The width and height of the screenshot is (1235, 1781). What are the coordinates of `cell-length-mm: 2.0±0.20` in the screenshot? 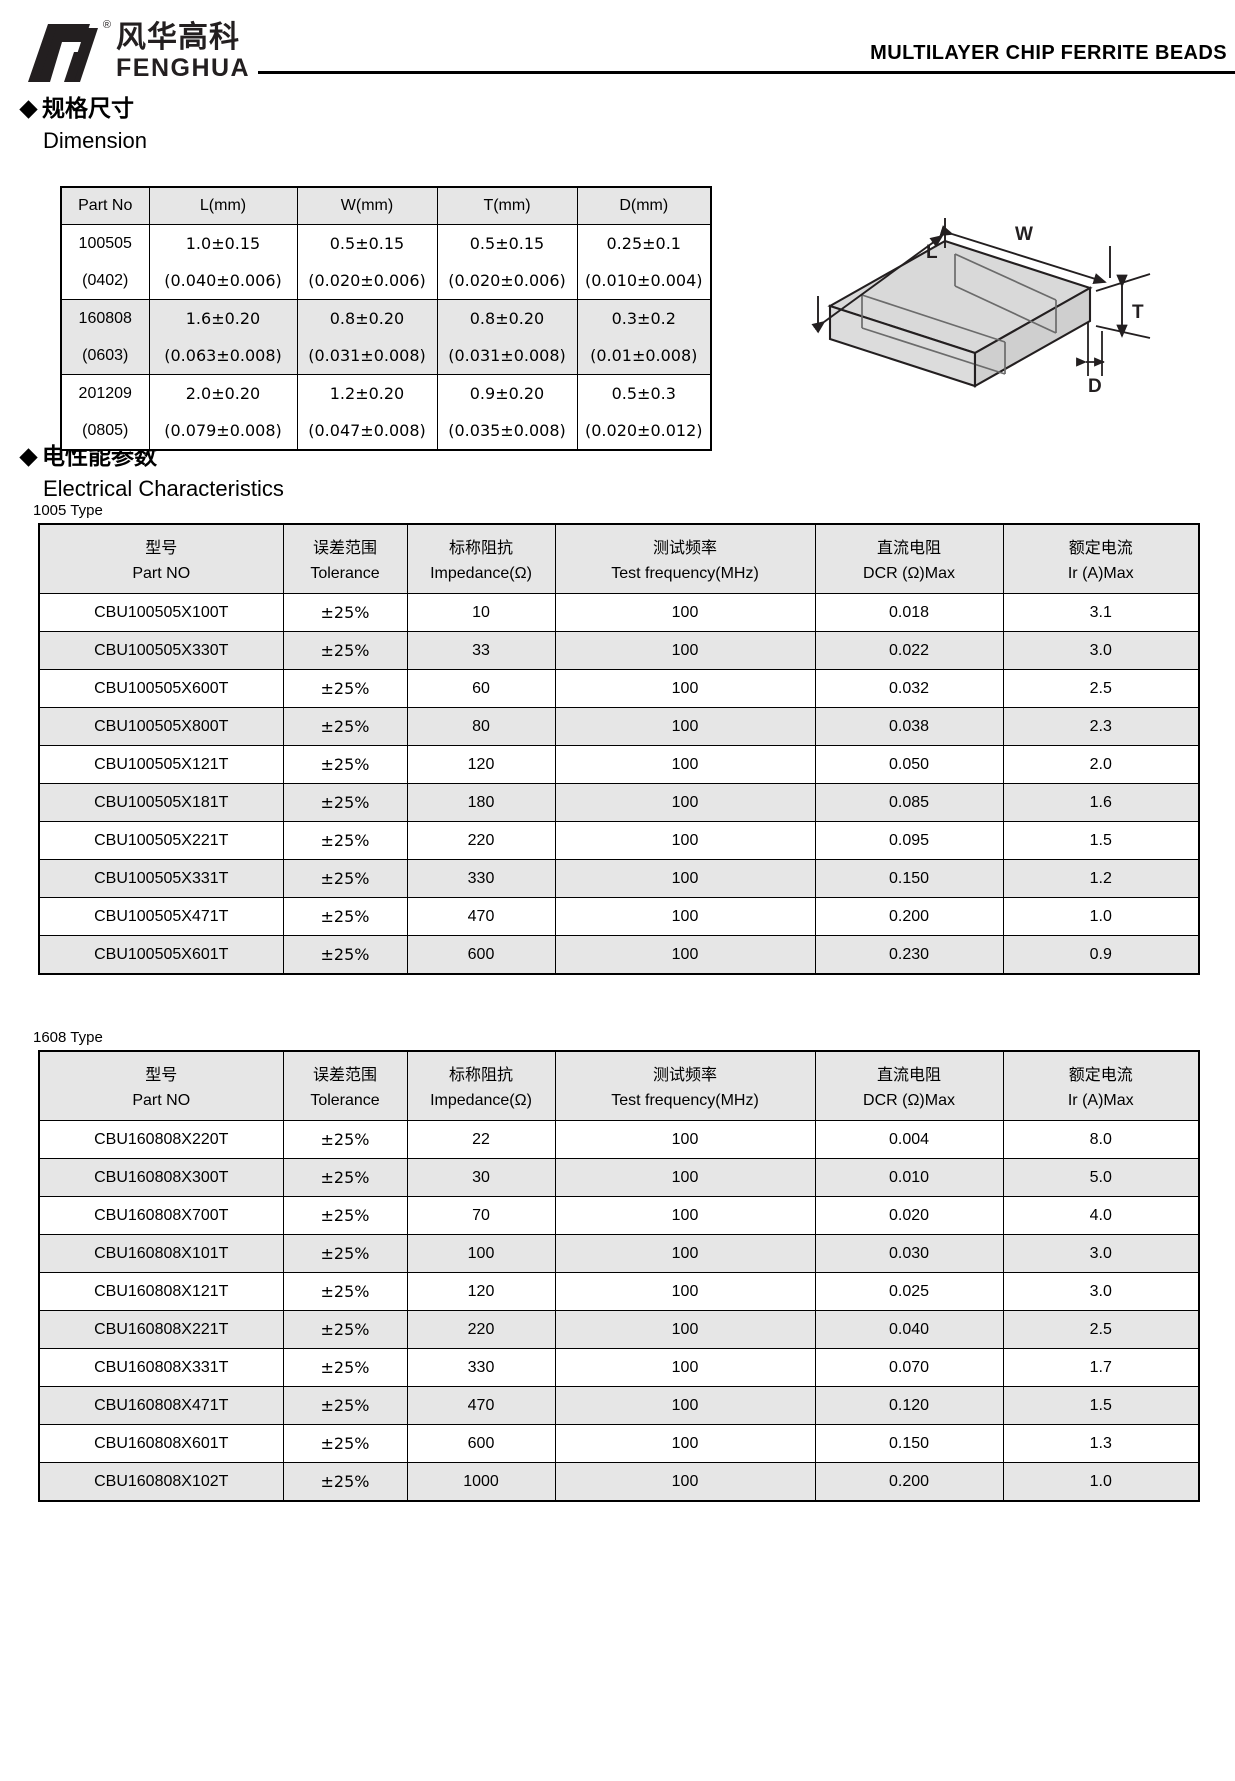 It's located at (223, 393).